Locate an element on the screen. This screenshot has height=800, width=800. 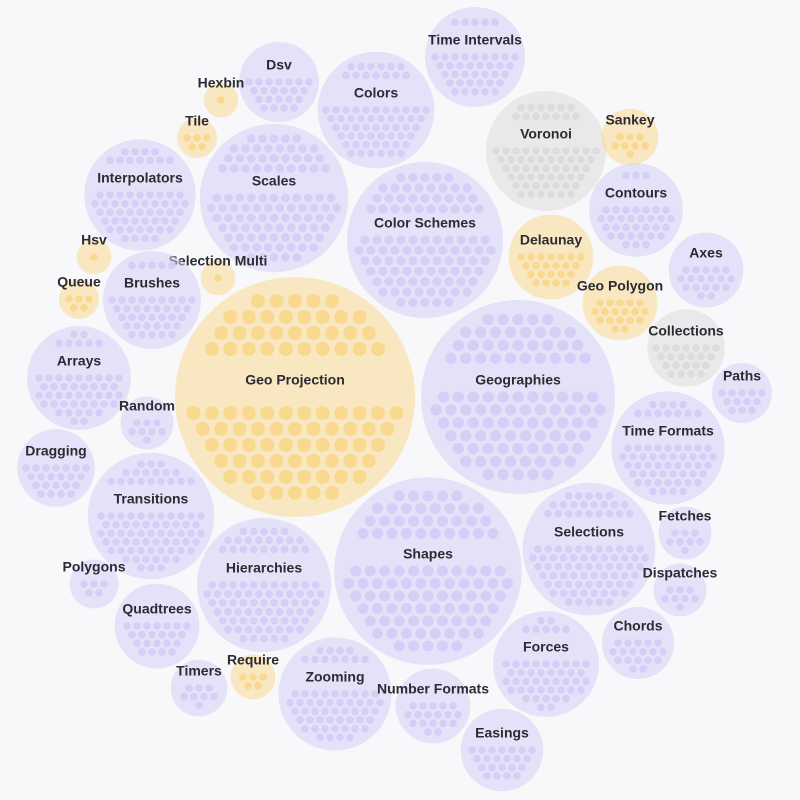
bubble: Require is located at coordinates (253, 676).